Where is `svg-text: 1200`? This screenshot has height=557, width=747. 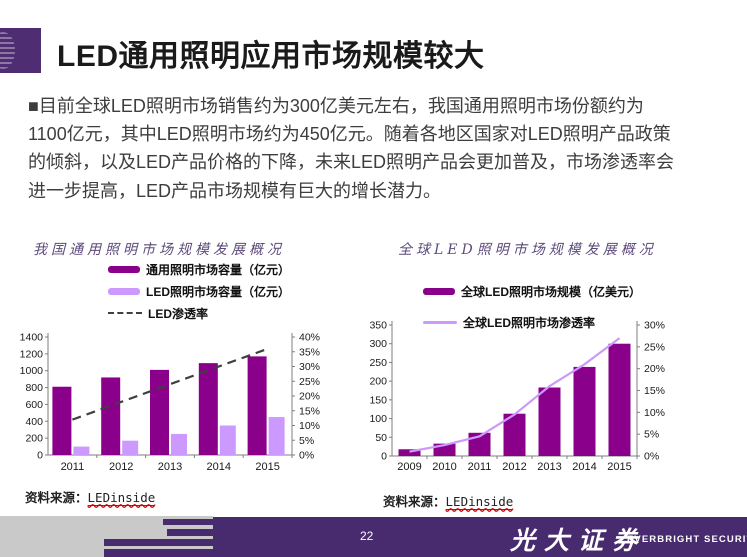
svg-text: 1200 is located at coordinates (32, 354).